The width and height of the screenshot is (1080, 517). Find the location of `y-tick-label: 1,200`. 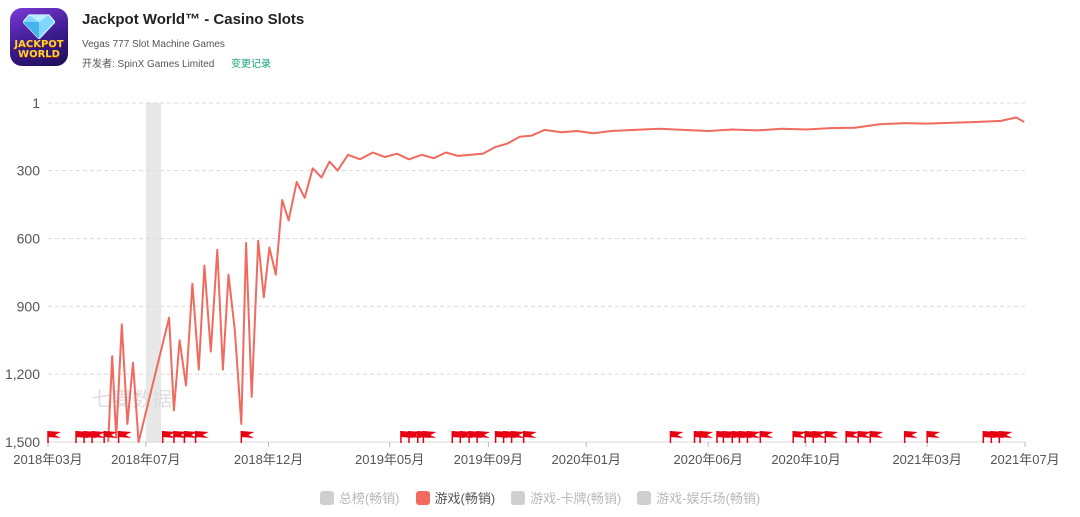

y-tick-label: 1,200 is located at coordinates (22, 374).